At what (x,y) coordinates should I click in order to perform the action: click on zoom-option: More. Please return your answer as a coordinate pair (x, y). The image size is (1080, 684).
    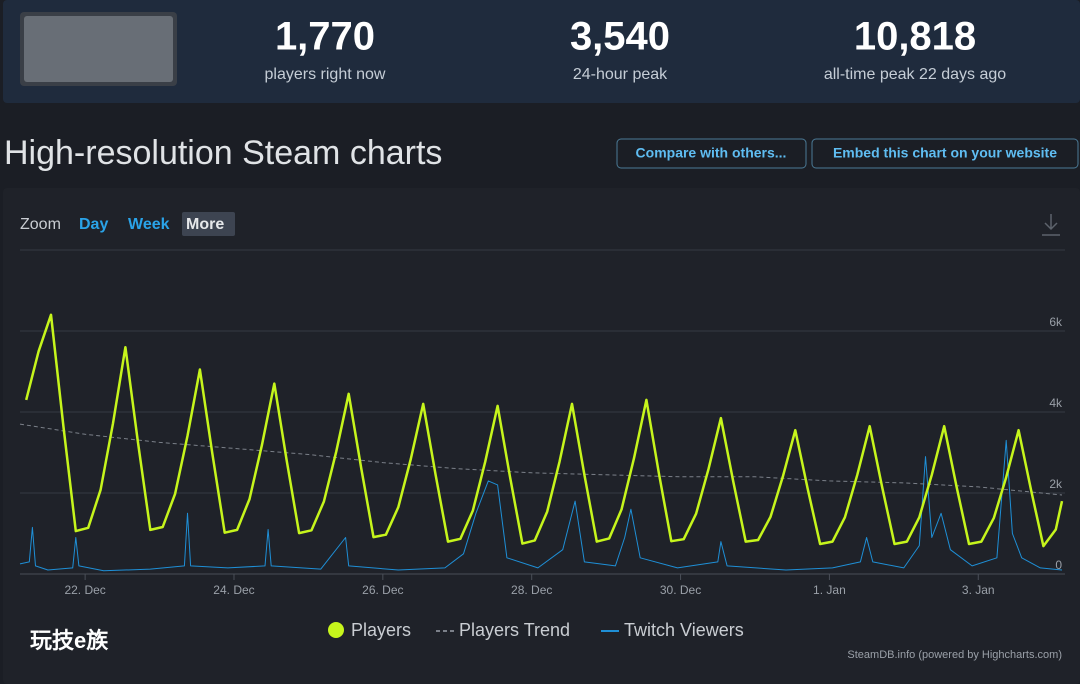
    Looking at the image, I should click on (205, 224).